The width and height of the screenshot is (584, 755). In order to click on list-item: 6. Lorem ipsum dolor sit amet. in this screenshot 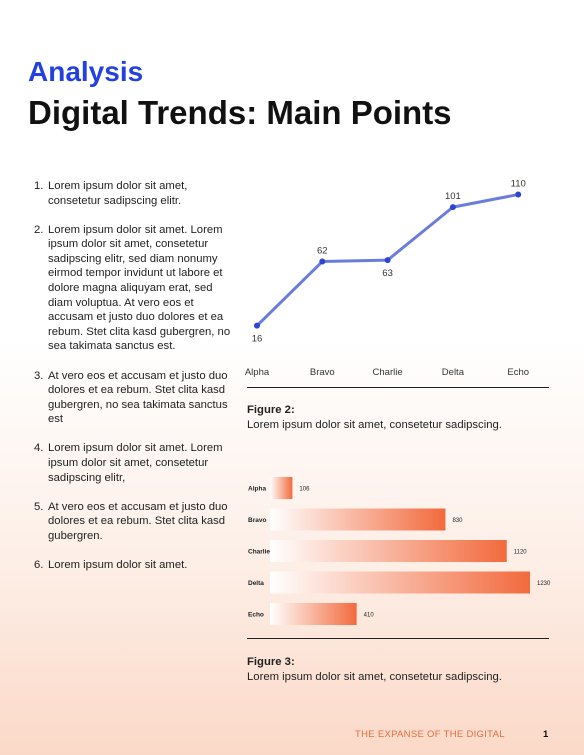, I will do `click(133, 565)`.